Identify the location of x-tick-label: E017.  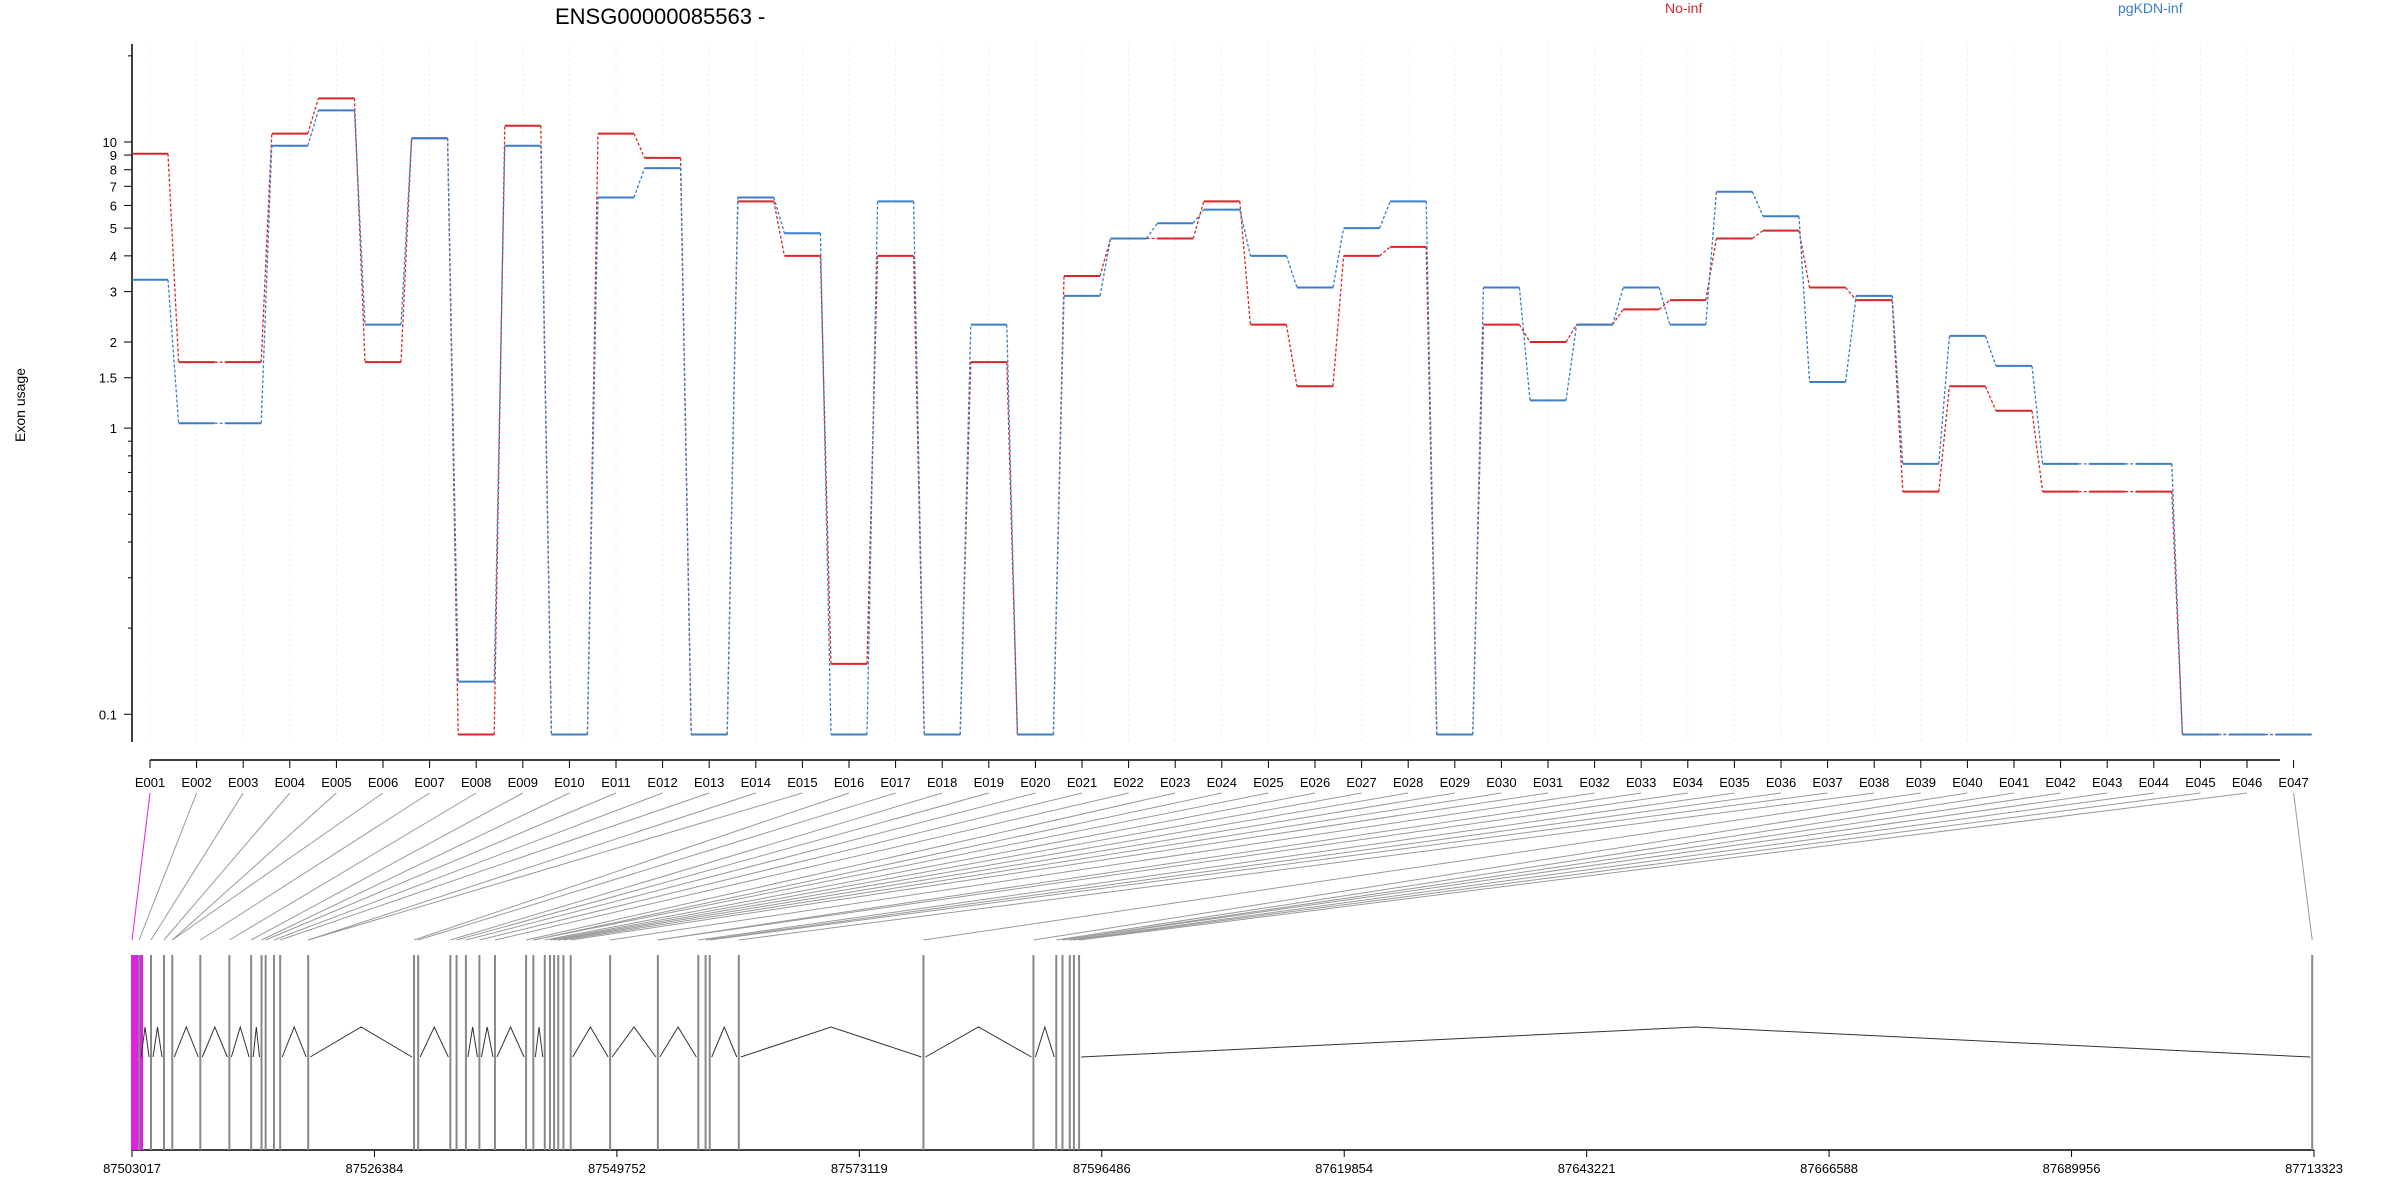
(895, 782).